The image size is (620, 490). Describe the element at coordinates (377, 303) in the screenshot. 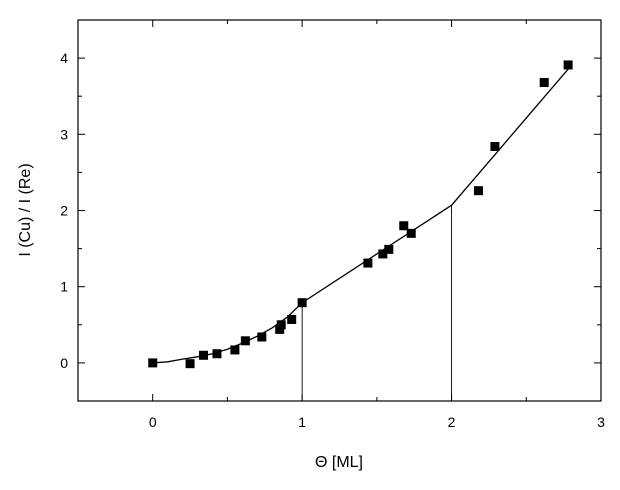

I see `reference-lines` at that location.